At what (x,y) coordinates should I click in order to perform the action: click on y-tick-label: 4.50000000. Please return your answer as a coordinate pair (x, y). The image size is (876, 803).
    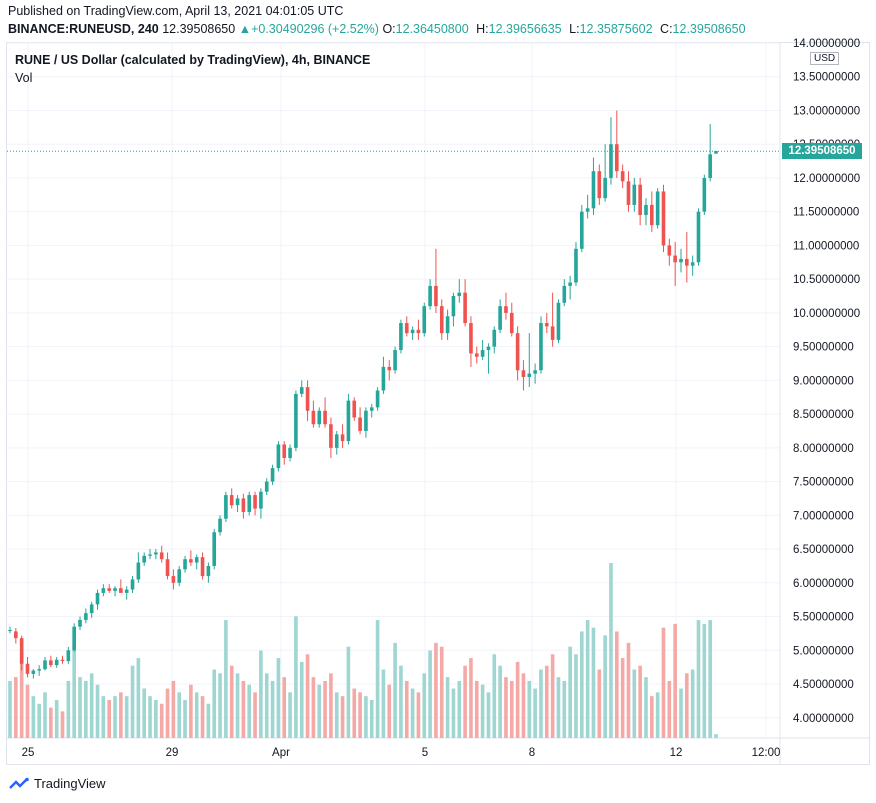
    Looking at the image, I should click on (823, 685).